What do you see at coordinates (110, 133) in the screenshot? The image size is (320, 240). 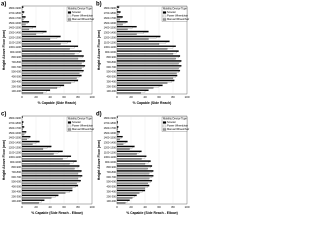 I see `y-tick-label: 1500-1600` at bounding box center [110, 133].